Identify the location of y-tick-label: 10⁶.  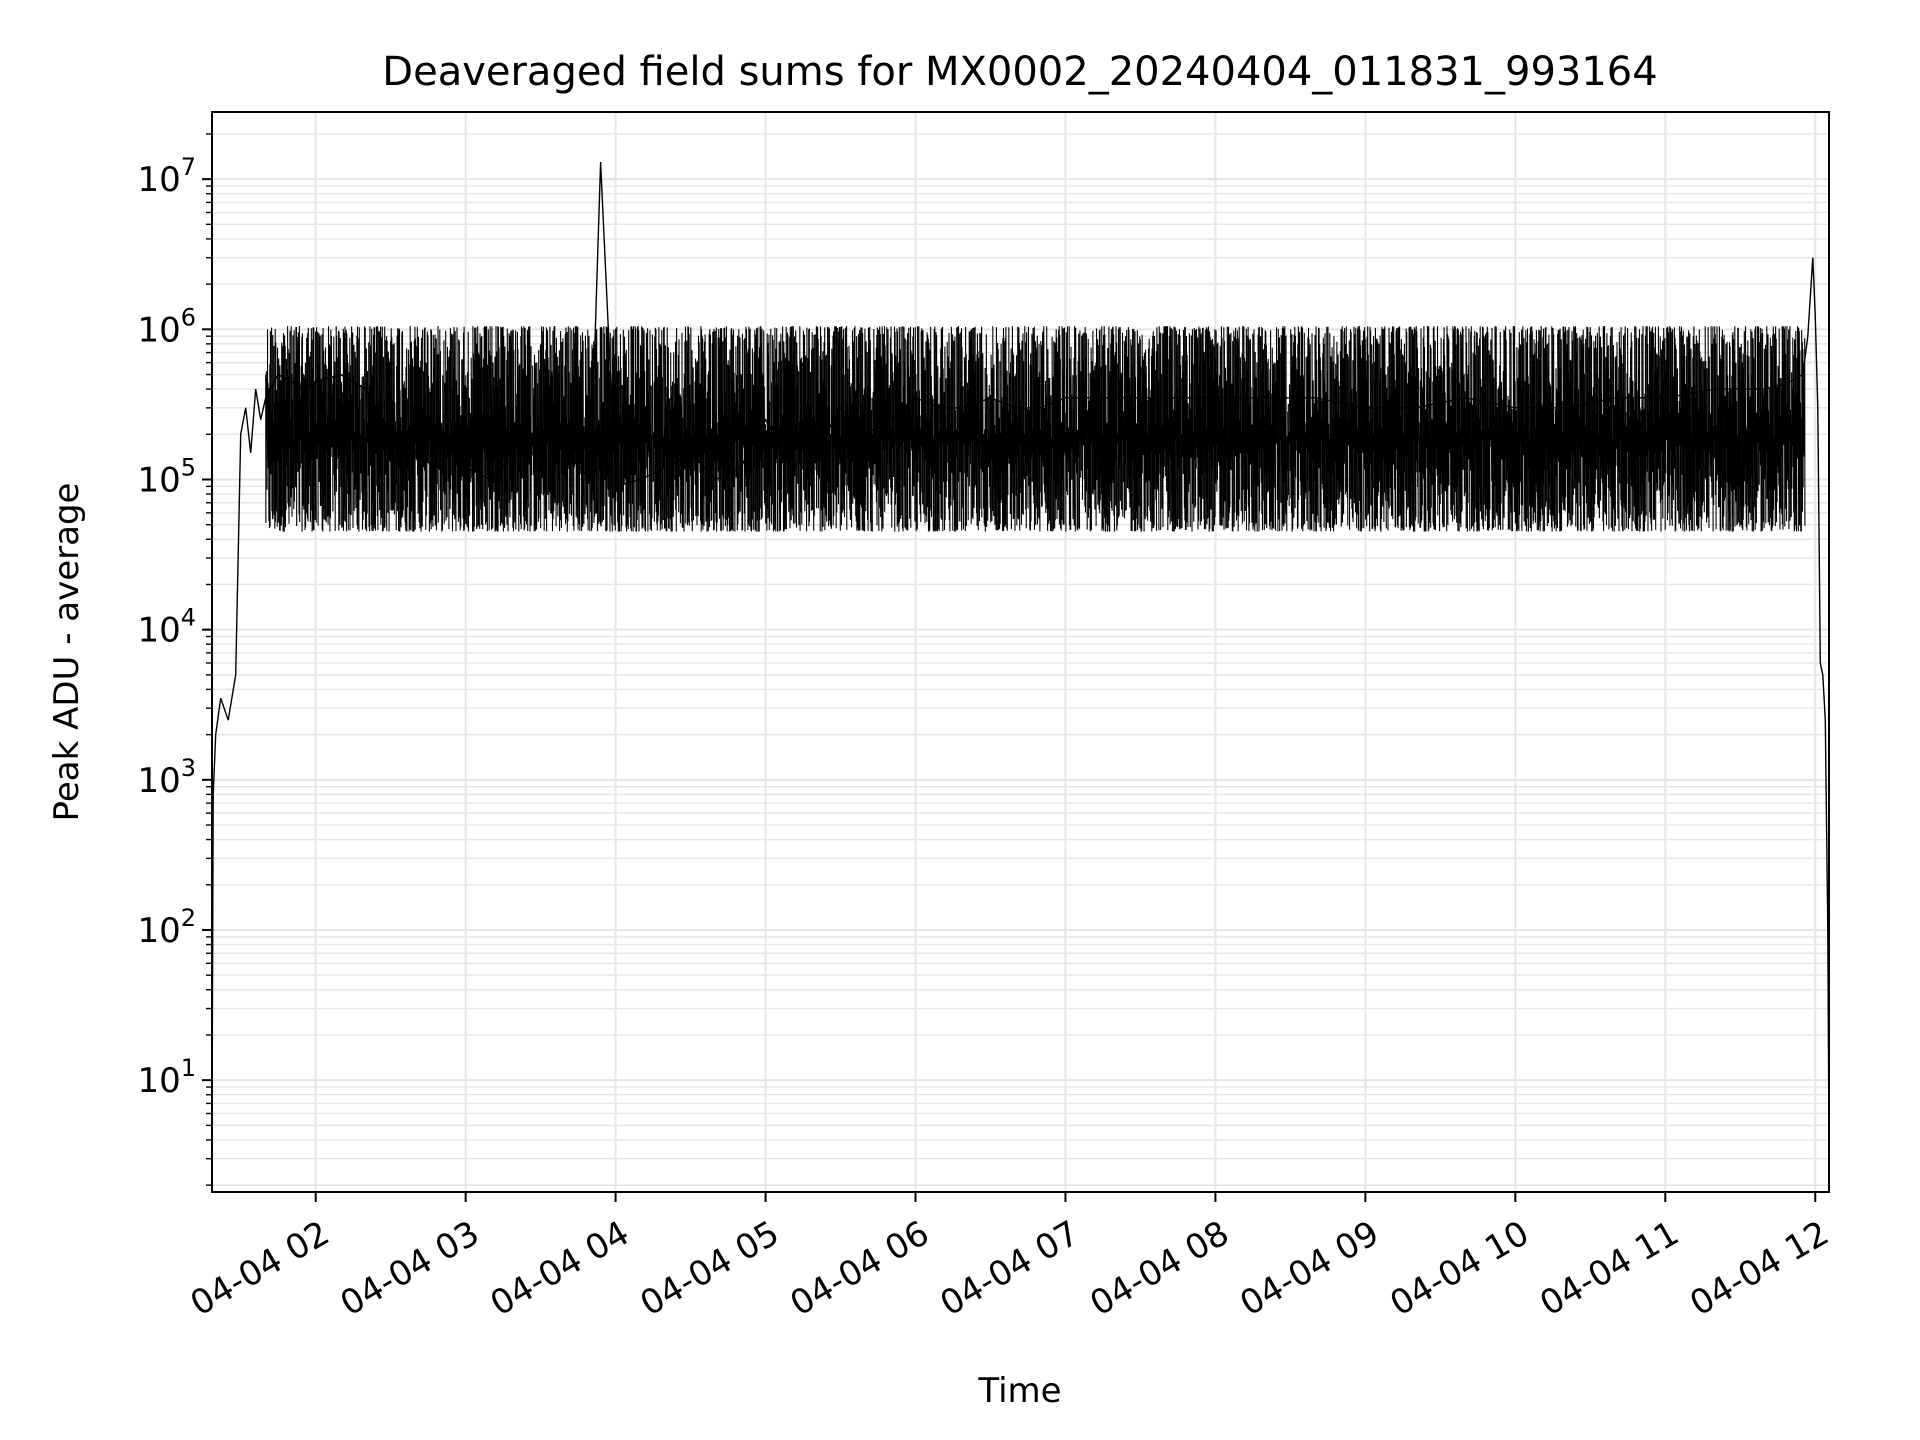
(166, 326).